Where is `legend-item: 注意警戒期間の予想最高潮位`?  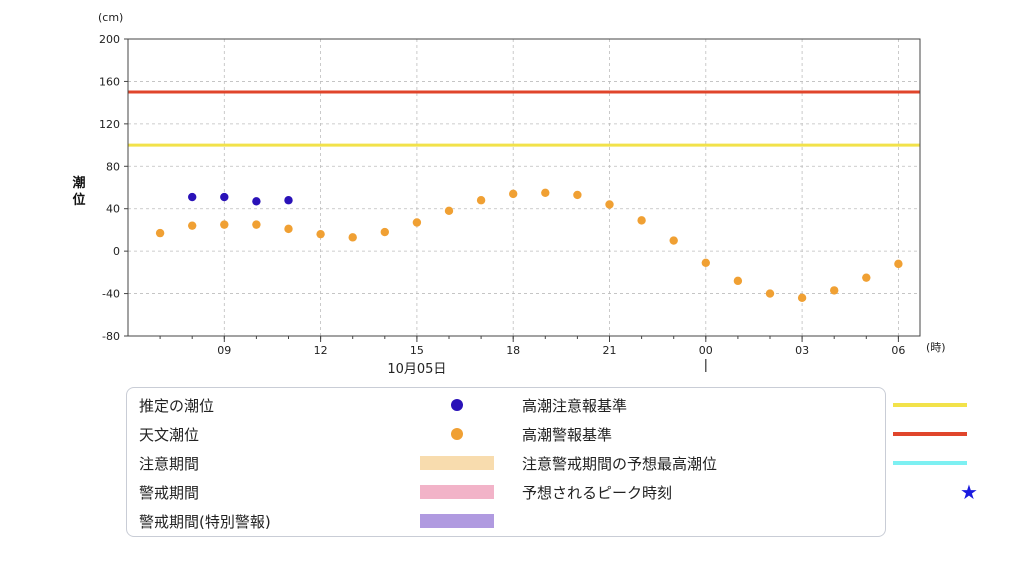
legend-item: 注意警戒期間の予想最高潮位 is located at coordinates (547, 463).